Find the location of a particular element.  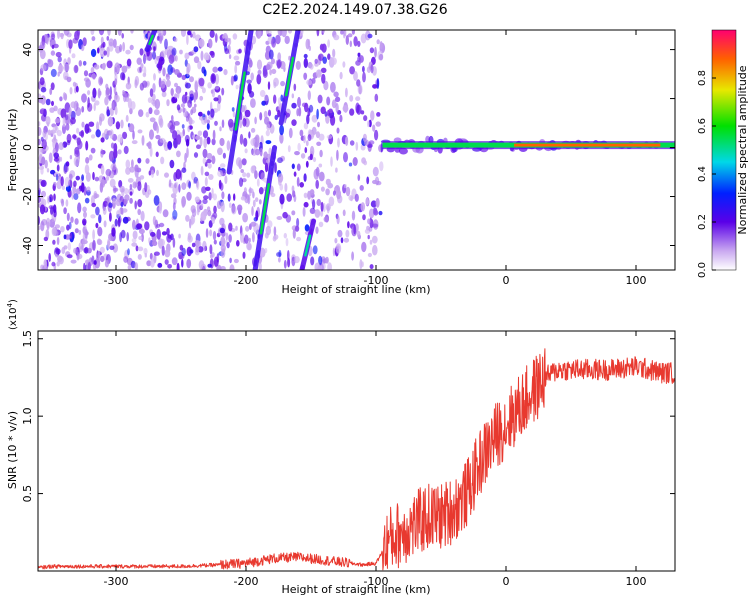

colorbar-tick-label: 0.4 is located at coordinates (702, 174).